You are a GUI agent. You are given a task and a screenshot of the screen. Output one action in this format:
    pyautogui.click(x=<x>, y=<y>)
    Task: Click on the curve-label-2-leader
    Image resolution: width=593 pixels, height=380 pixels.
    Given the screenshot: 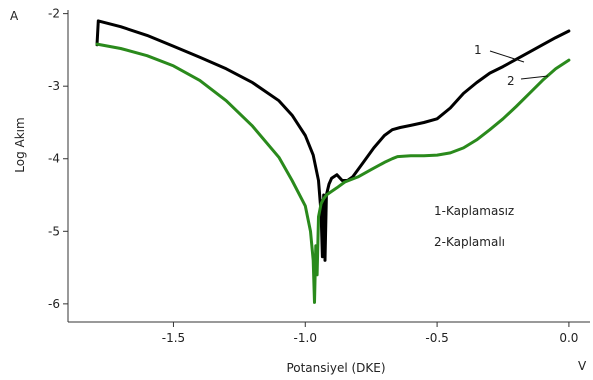 What is the action you would take?
    pyautogui.click(x=534, y=77)
    